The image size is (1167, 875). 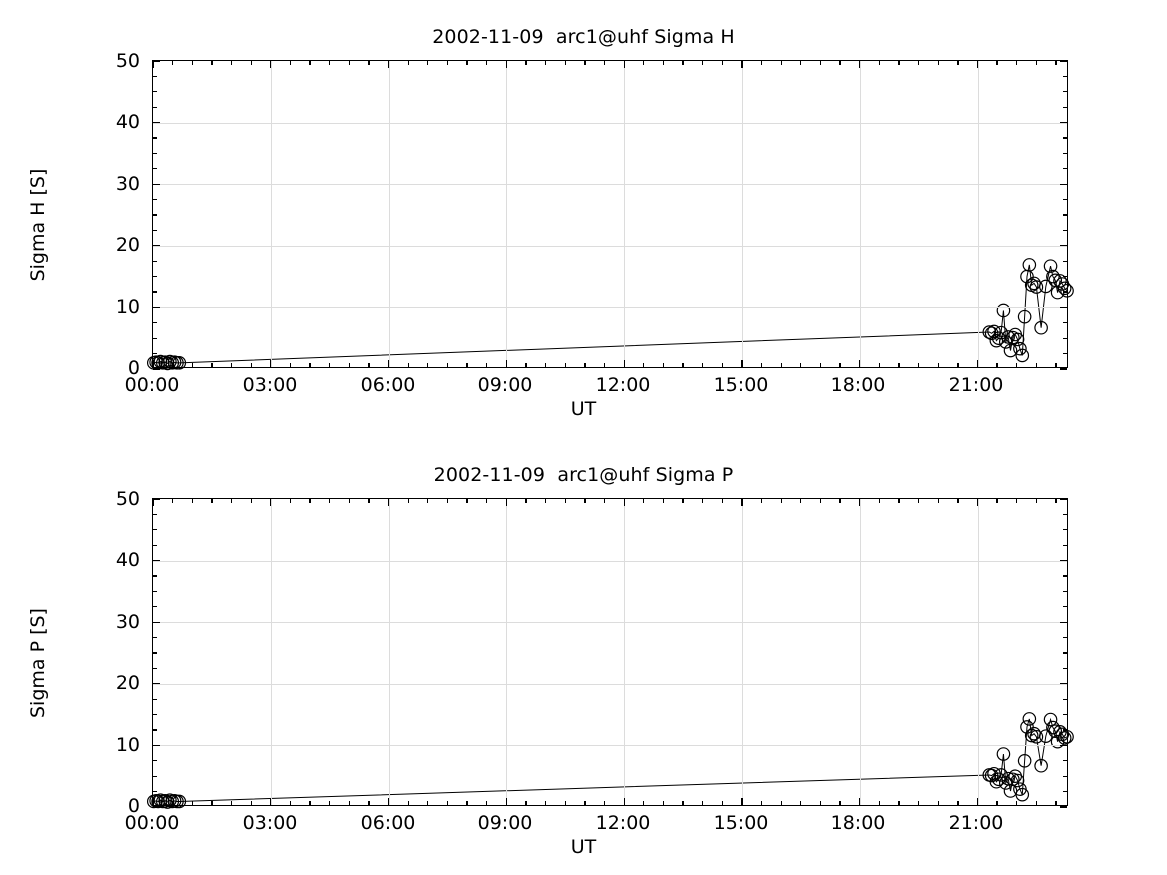 What do you see at coordinates (583, 847) in the screenshot?
I see `x-axis-label-sigma-p: UT` at bounding box center [583, 847].